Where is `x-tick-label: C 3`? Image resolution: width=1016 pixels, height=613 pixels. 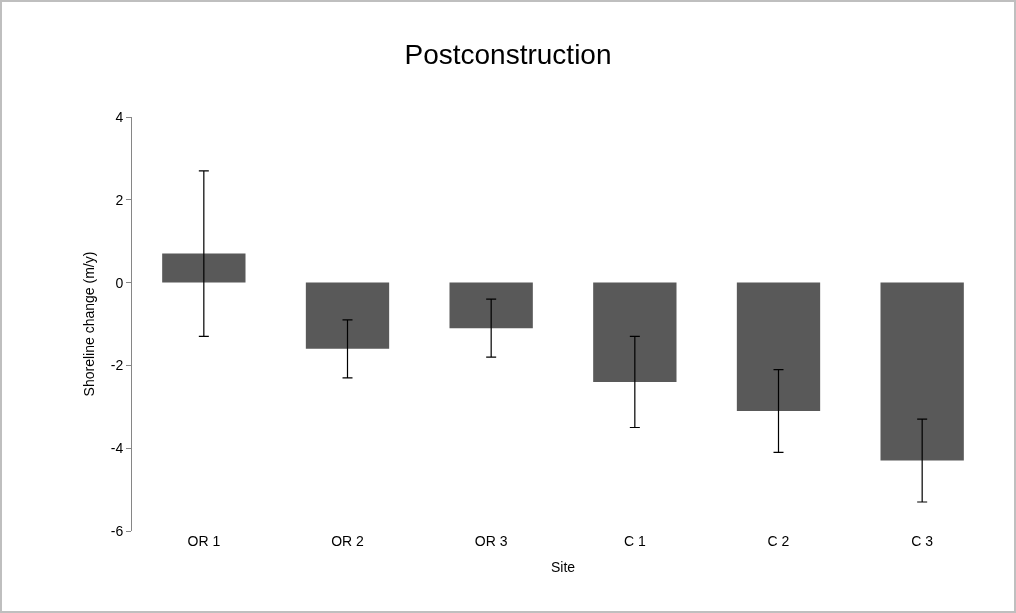 x-tick-label: C 3 is located at coordinates (922, 541).